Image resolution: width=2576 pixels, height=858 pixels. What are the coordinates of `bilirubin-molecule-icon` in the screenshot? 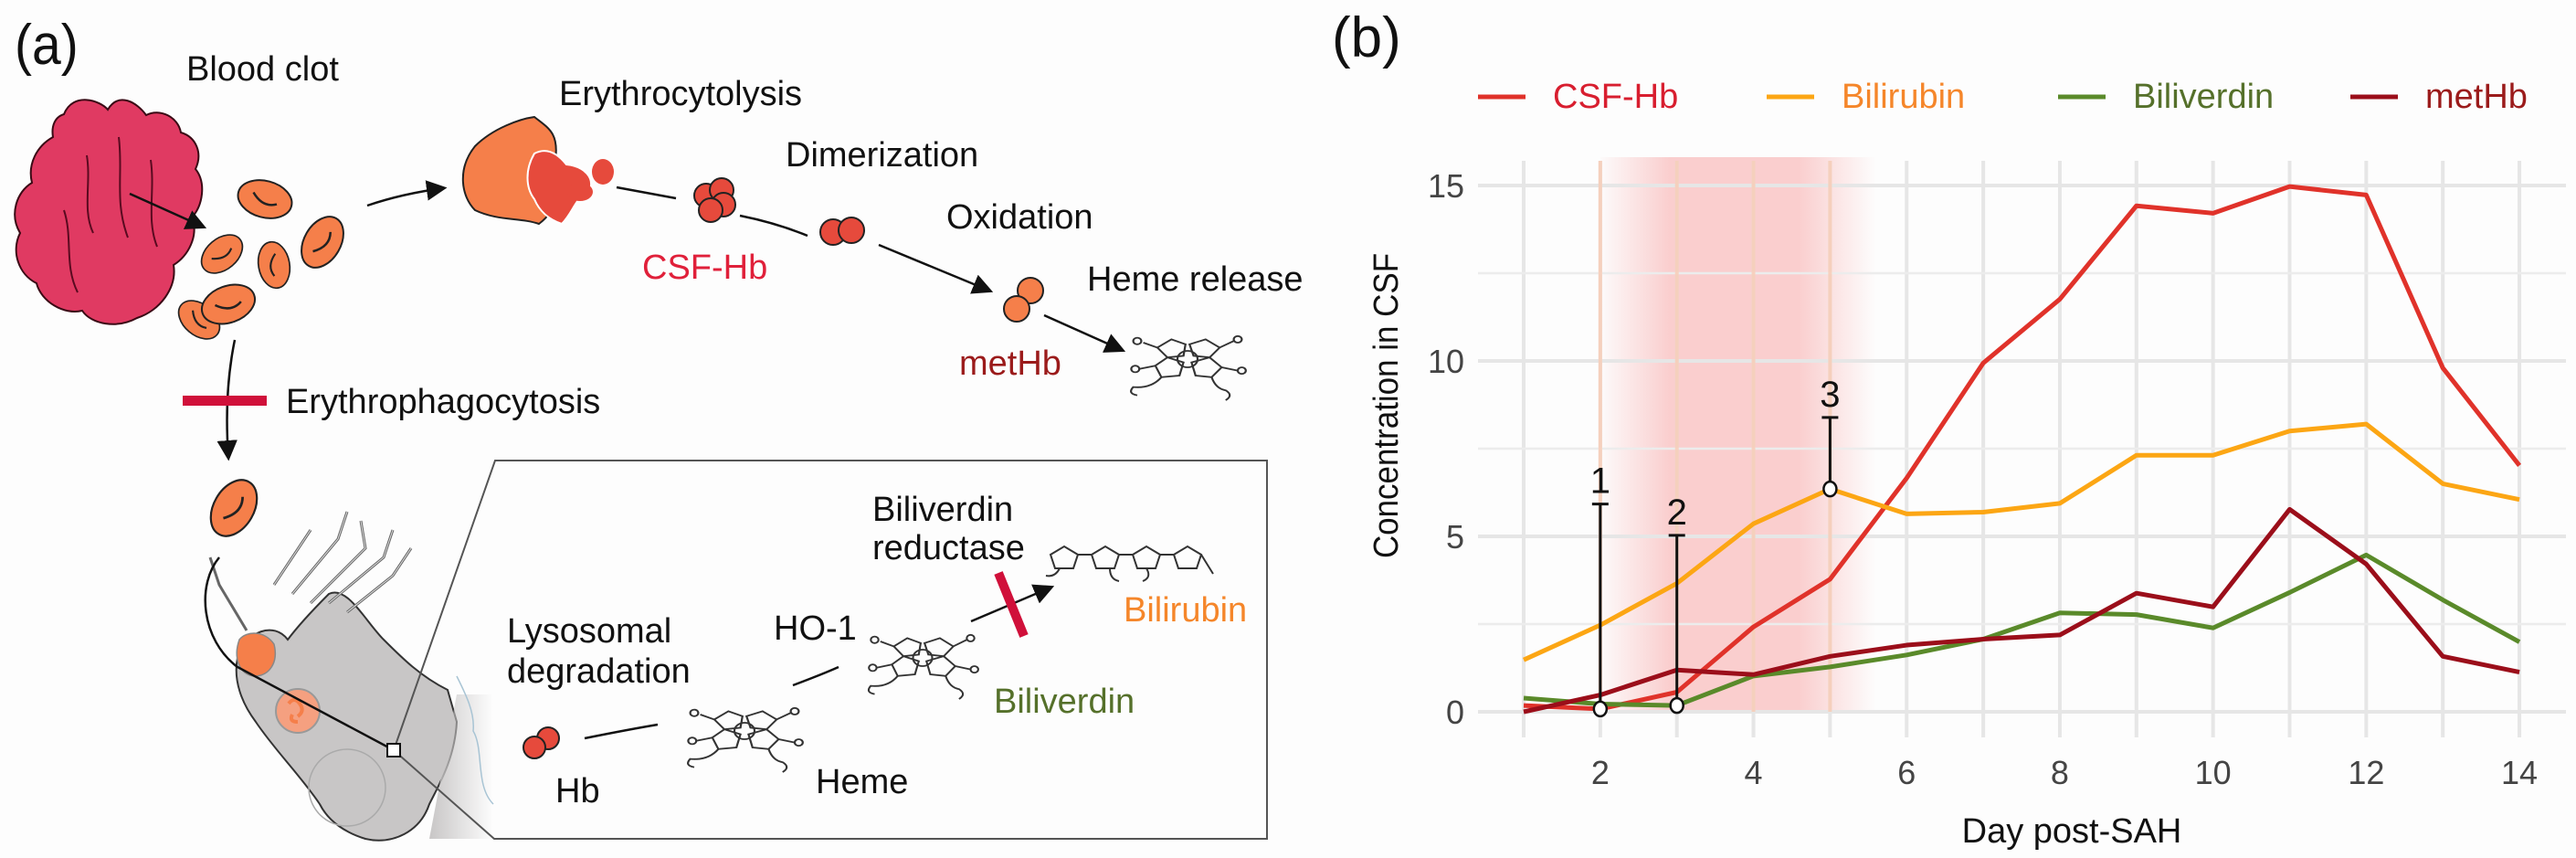 It's located at (1129, 563).